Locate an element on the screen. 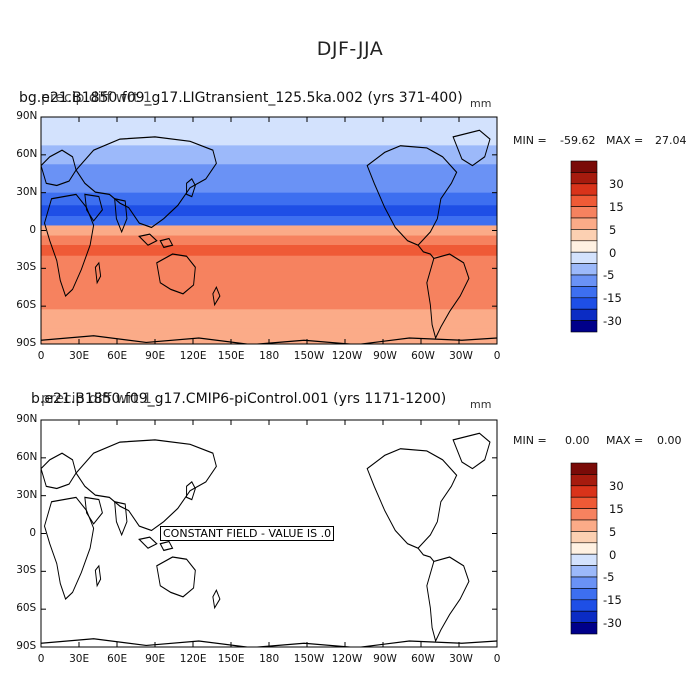  bottom-max-value: 0.00 is located at coordinates (669, 440).